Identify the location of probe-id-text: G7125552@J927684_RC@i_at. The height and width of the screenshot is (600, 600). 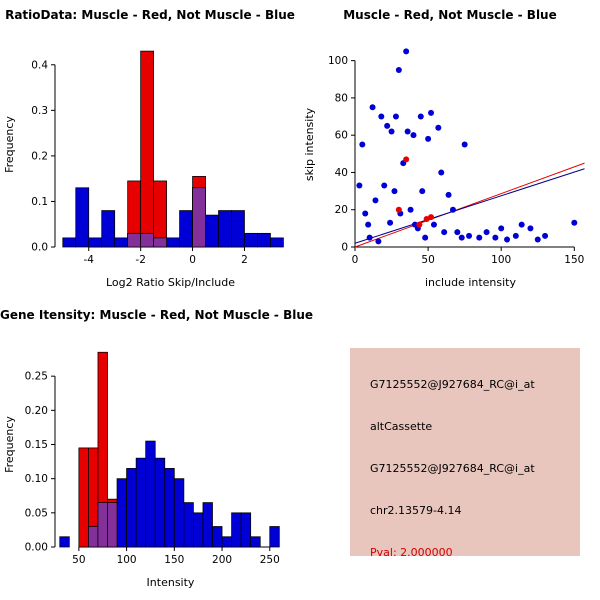
(452, 384).